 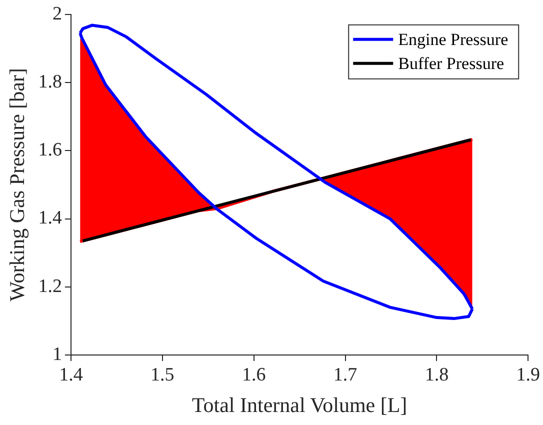 I want to click on x-tick-label: 1.5, so click(x=162, y=375).